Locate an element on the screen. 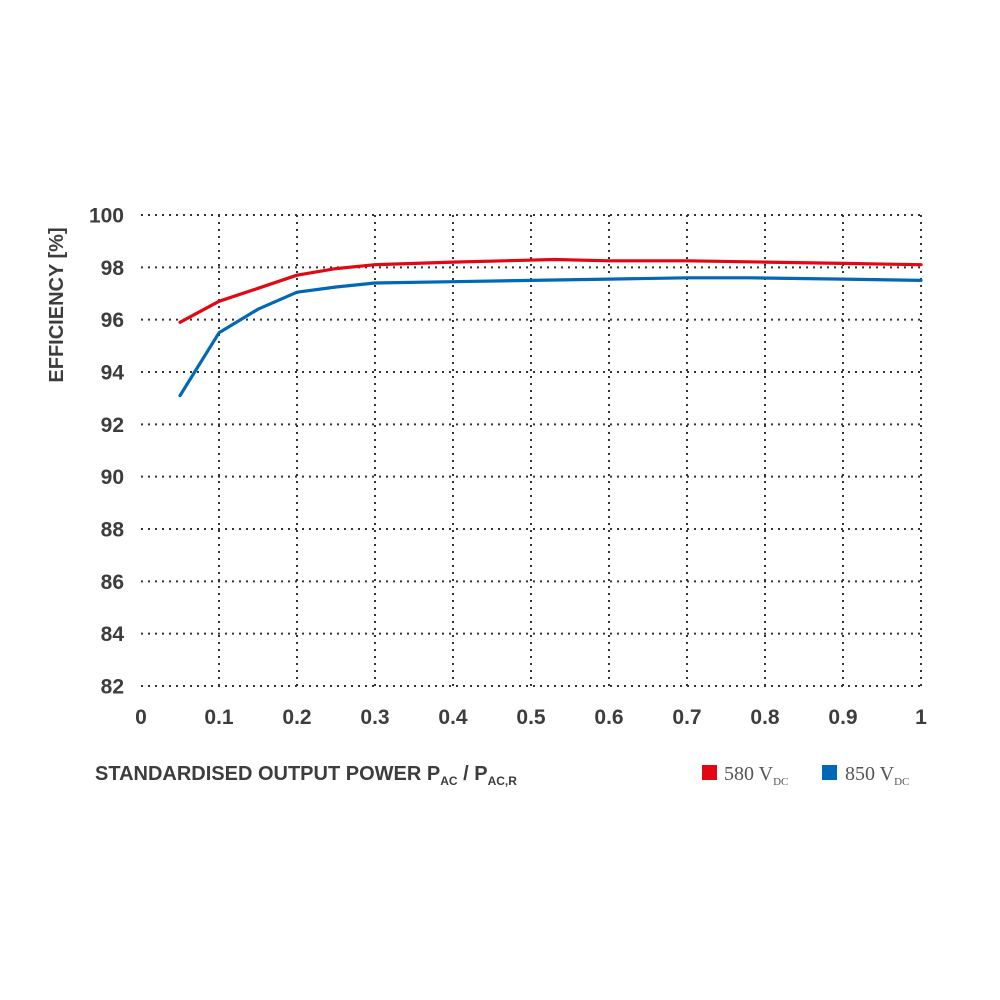 Image resolution: width=1000 pixels, height=1000 pixels. y-axis-label: EFFICIENCY [%] is located at coordinates (57, 304).